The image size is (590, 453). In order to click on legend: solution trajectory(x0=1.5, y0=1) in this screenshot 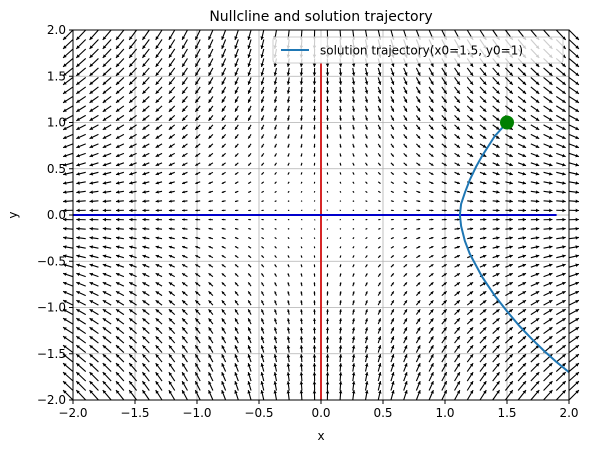, I will do `click(418, 50)`.